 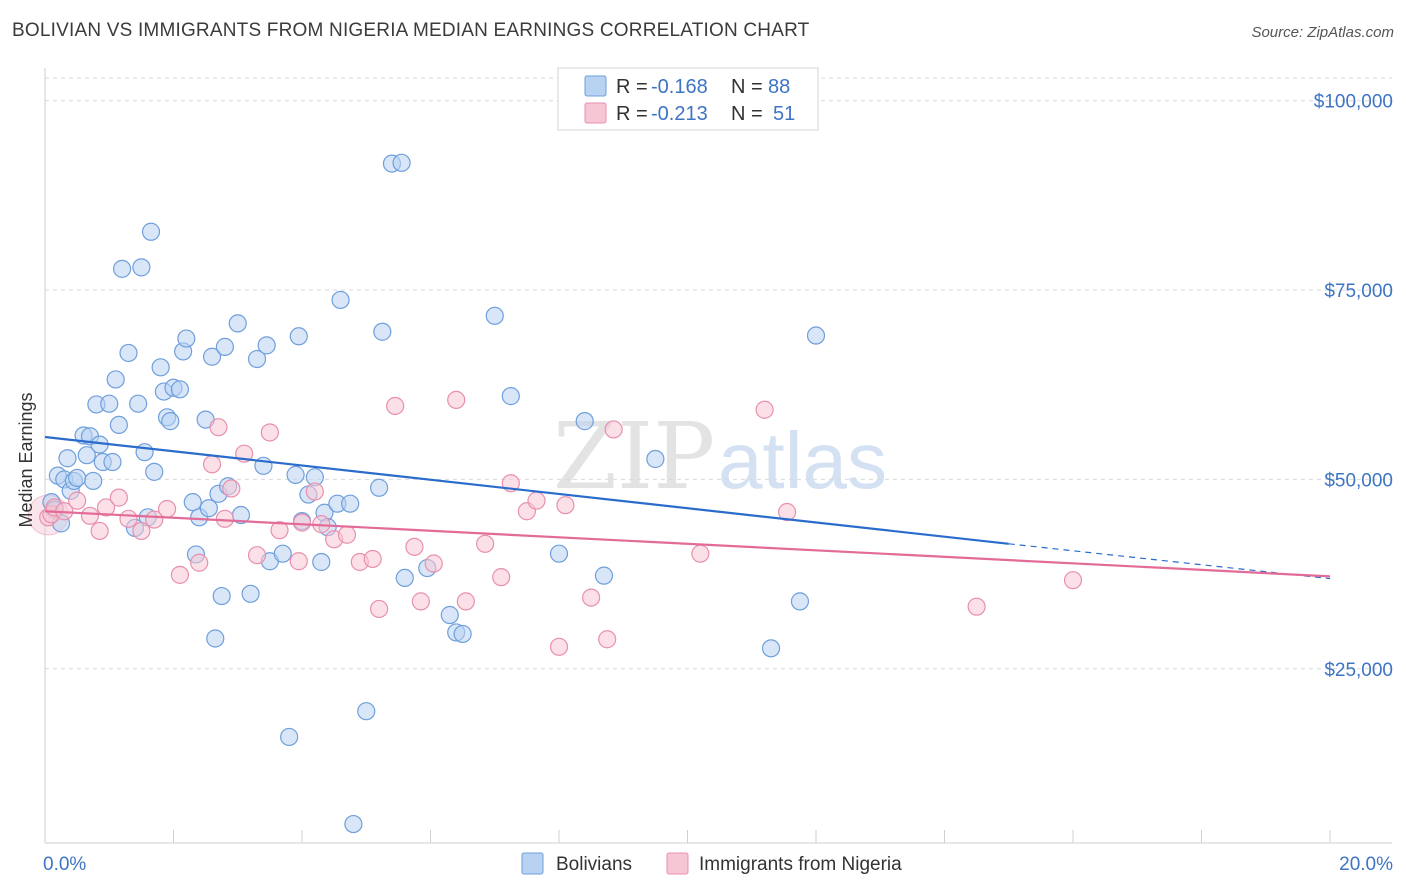 I want to click on bottom-legend-label-bolivians: Bolivians, so click(x=594, y=864).